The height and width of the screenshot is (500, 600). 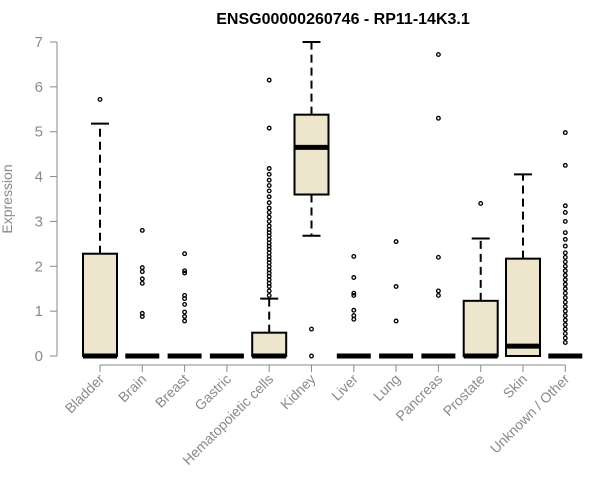 What do you see at coordinates (530, 414) in the screenshot?
I see `x-tick-label: Unknown / Other` at bounding box center [530, 414].